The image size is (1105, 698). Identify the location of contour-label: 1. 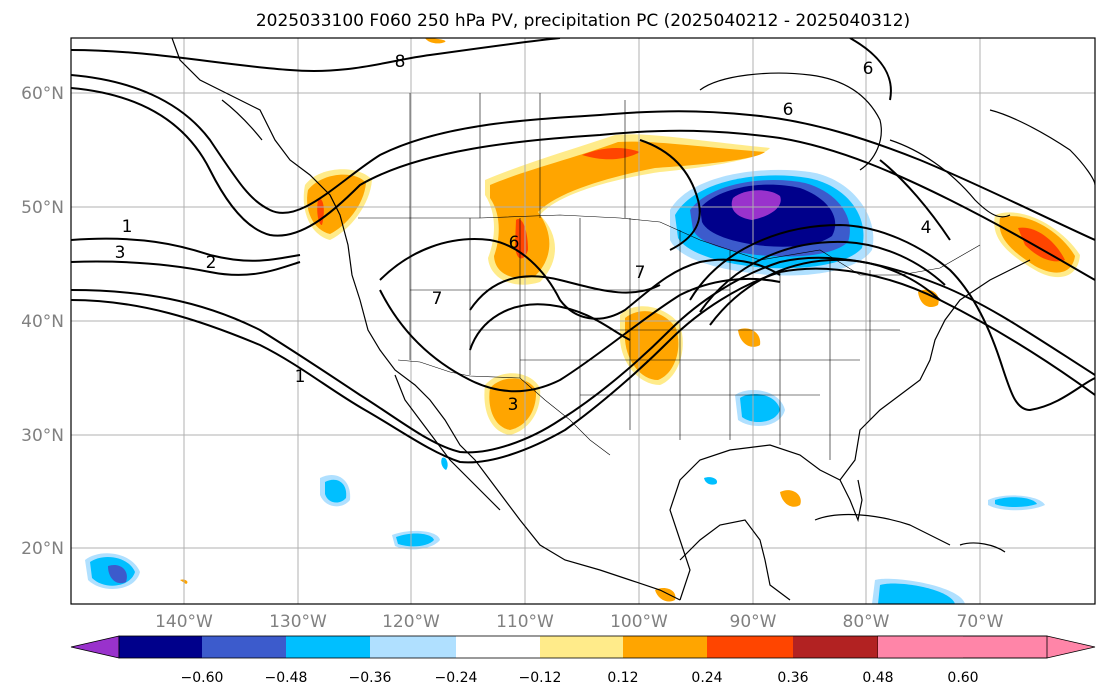
(127, 227).